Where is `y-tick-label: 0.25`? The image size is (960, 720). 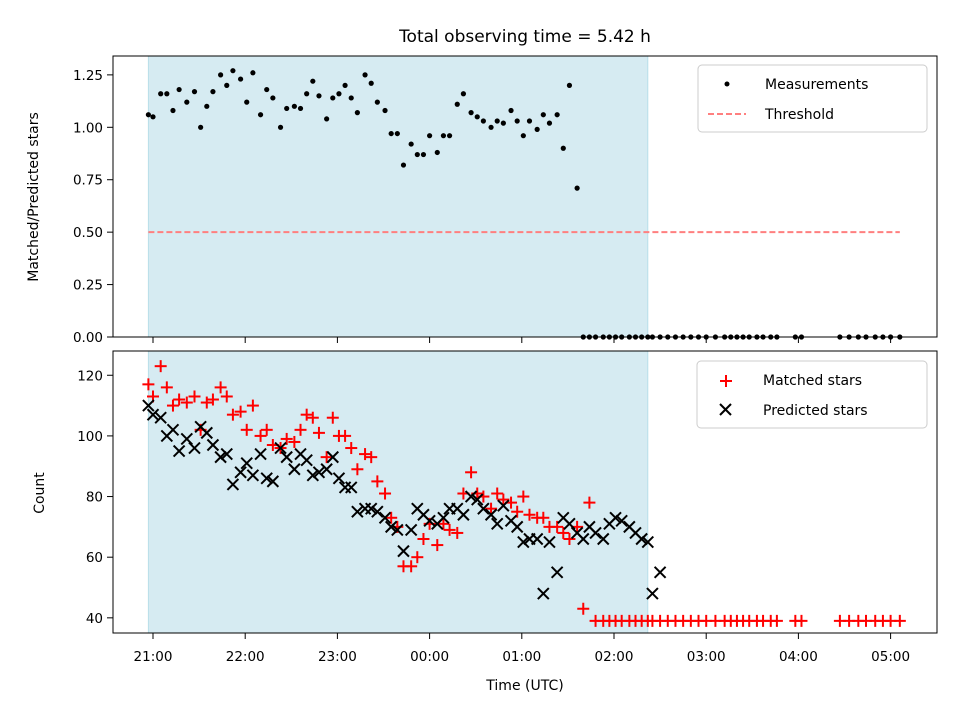 y-tick-label: 0.25 is located at coordinates (88, 286).